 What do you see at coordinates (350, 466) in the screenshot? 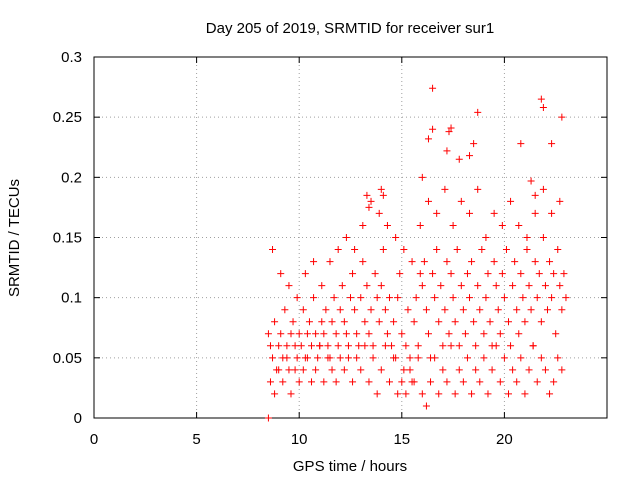
I see `x-axis-label: GPS time / hours` at bounding box center [350, 466].